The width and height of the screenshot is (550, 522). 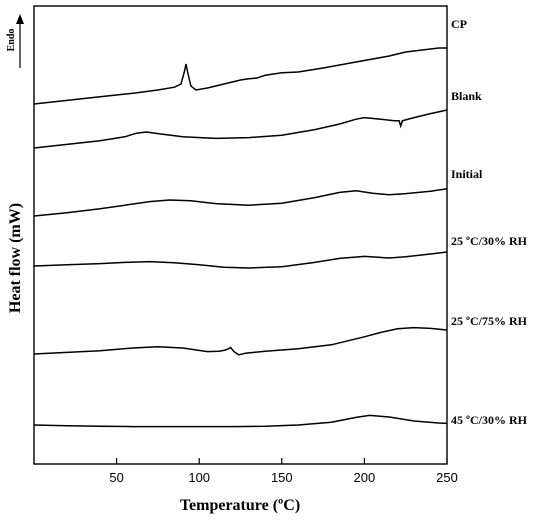 I want to click on series-label-6: 45 ºC/30% RH, so click(x=489, y=420).